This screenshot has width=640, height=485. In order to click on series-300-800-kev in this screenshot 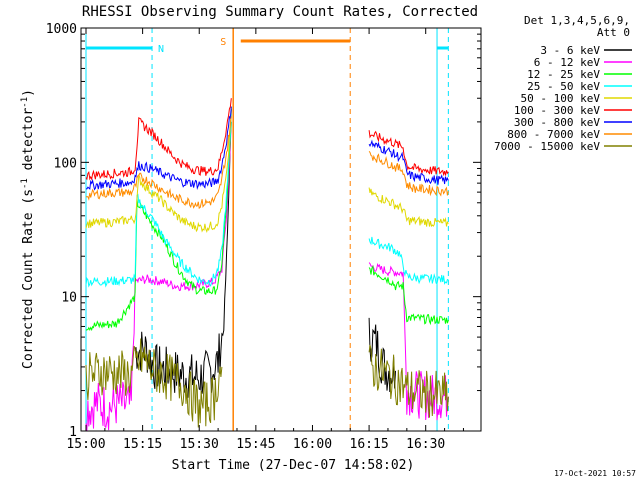, I will do `click(267, 148)`.